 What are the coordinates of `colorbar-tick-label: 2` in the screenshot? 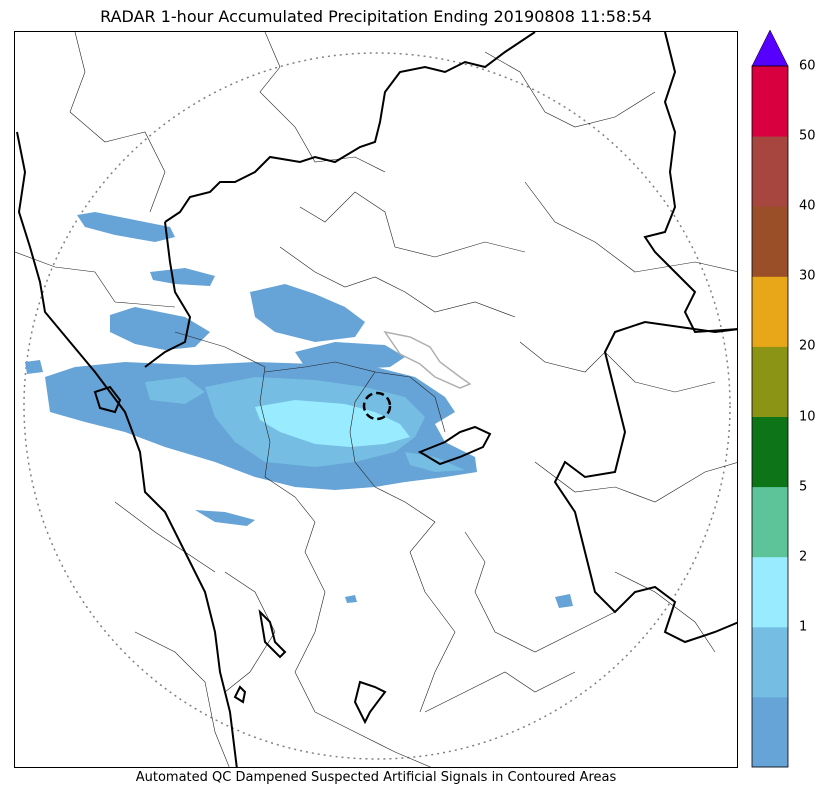 It's located at (803, 557).